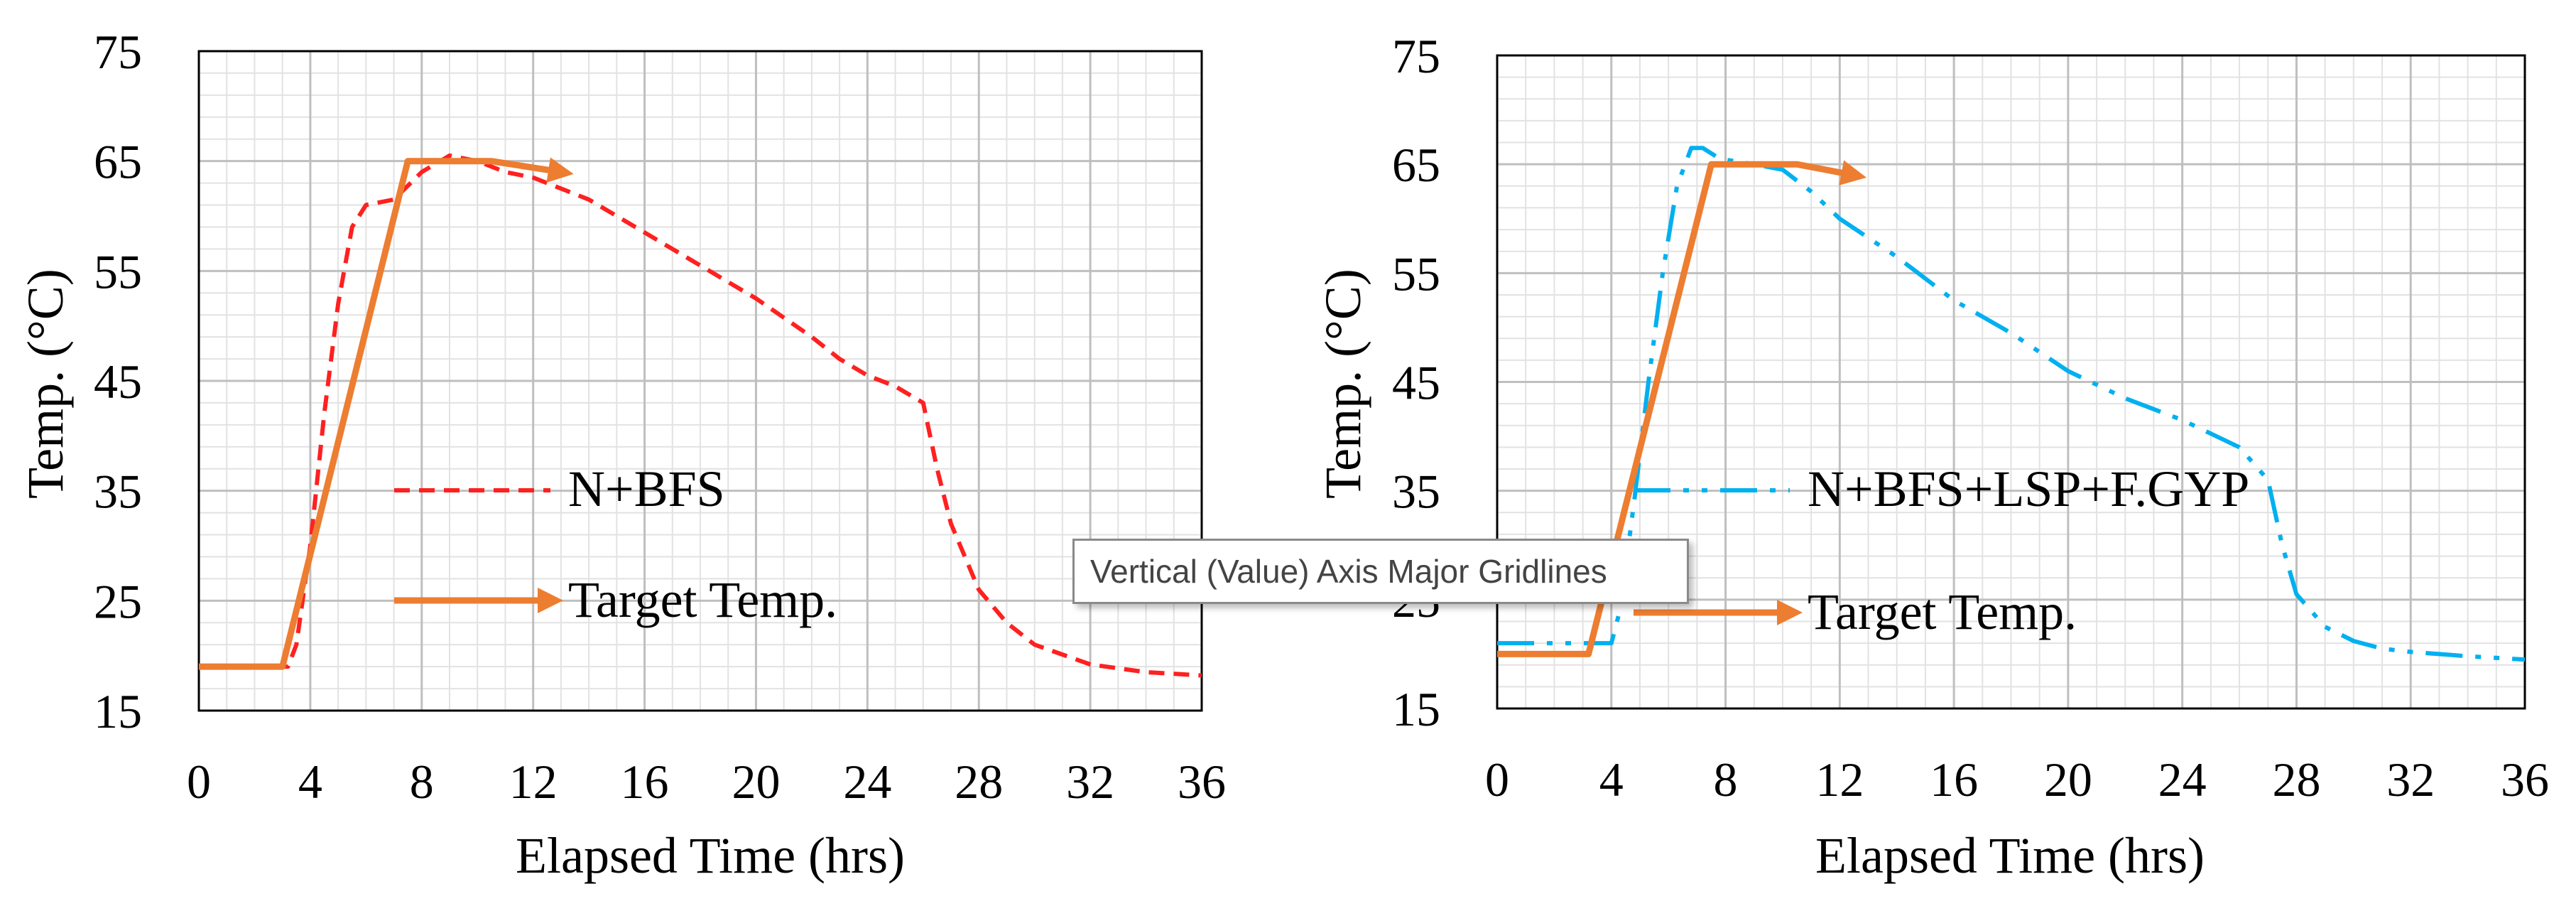 The image size is (2576, 911). What do you see at coordinates (647, 489) in the screenshot?
I see `legend-label: N+BFS` at bounding box center [647, 489].